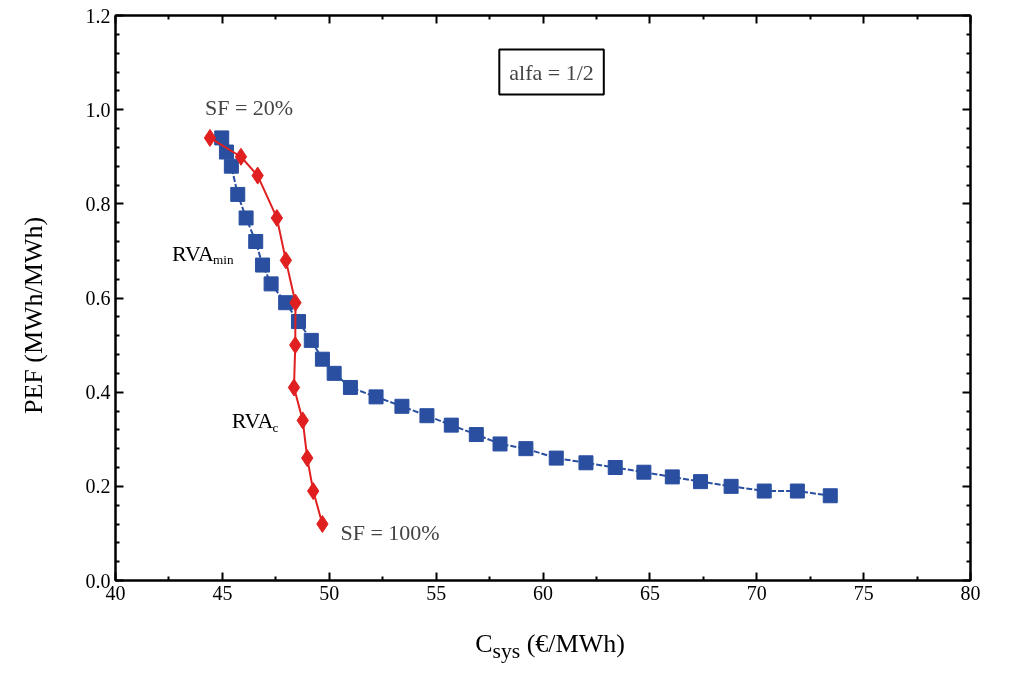  I want to click on y-tick-label: 1.2, so click(98, 15).